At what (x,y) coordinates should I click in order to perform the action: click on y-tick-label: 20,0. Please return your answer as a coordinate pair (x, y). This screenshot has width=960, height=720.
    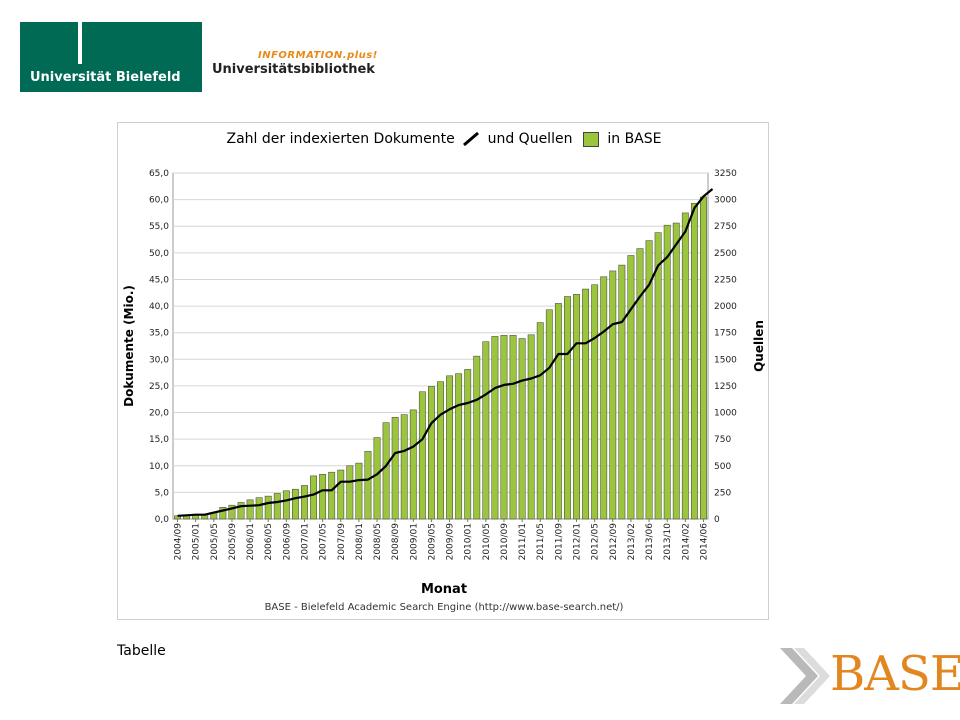
    Looking at the image, I should click on (159, 414).